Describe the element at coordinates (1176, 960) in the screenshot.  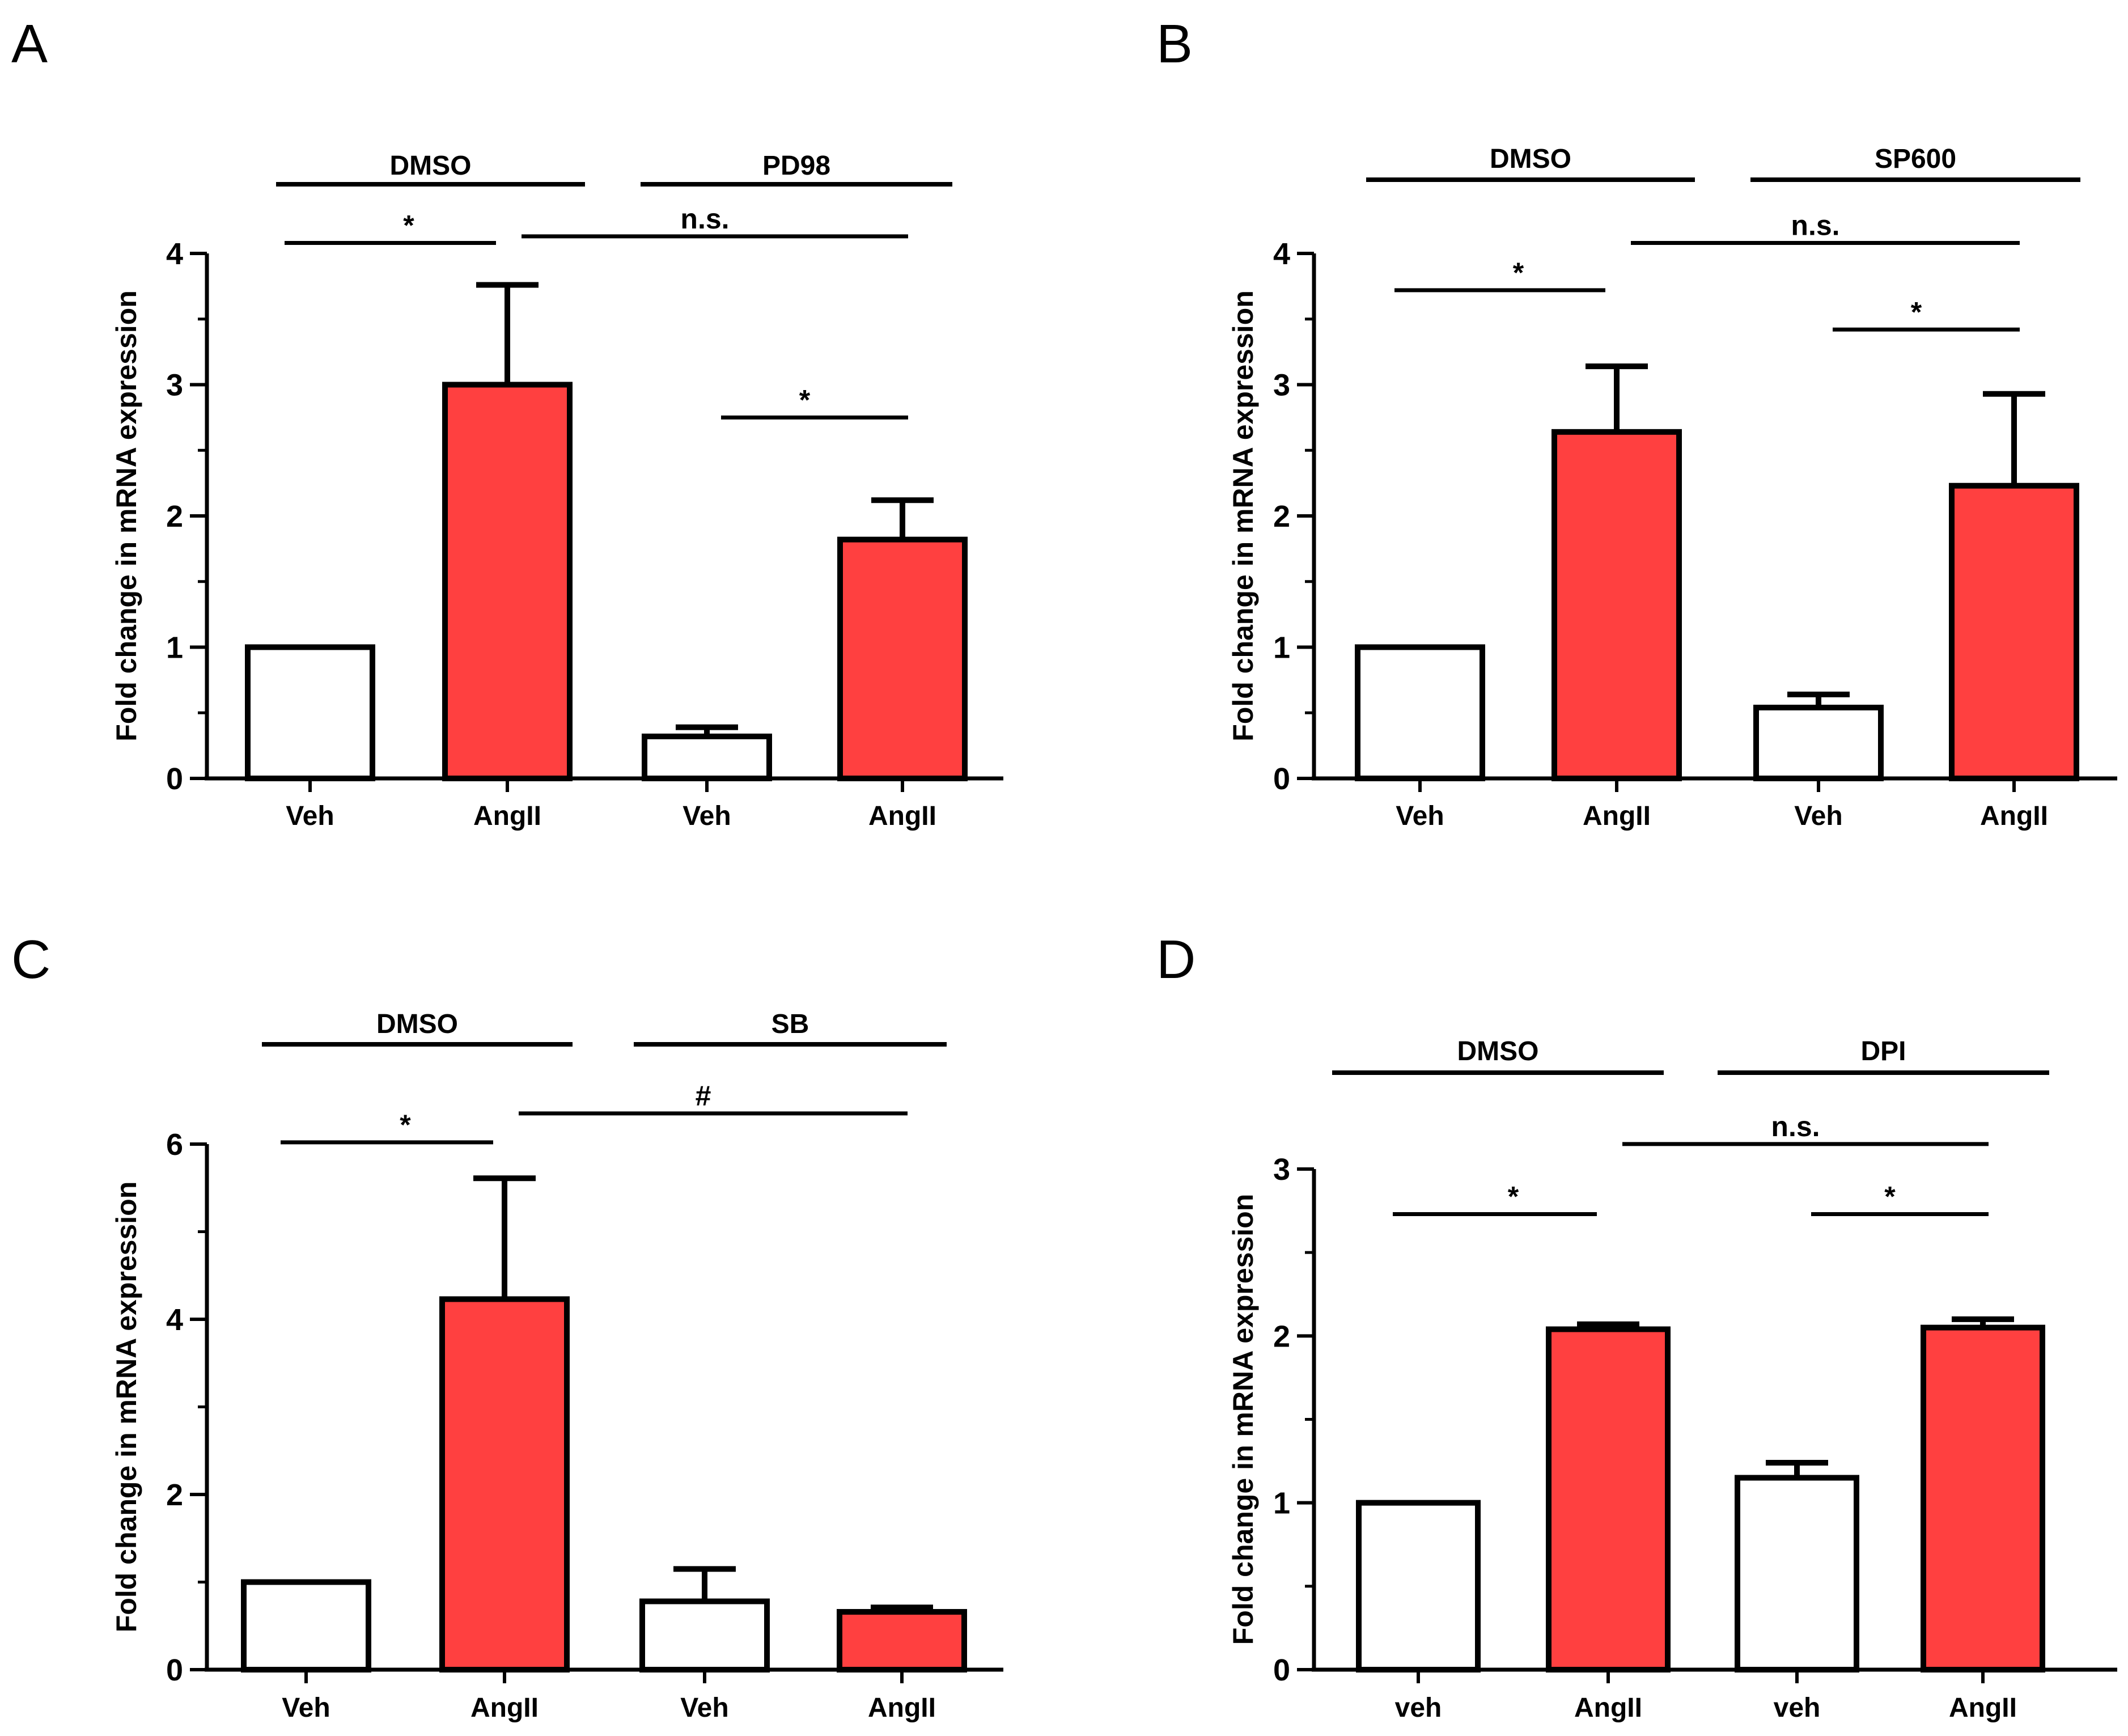
I see `panel-letter: D` at that location.